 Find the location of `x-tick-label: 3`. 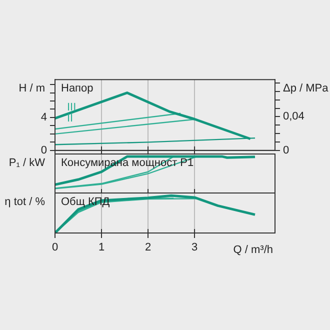

x-tick-label: 3 is located at coordinates (194, 248).